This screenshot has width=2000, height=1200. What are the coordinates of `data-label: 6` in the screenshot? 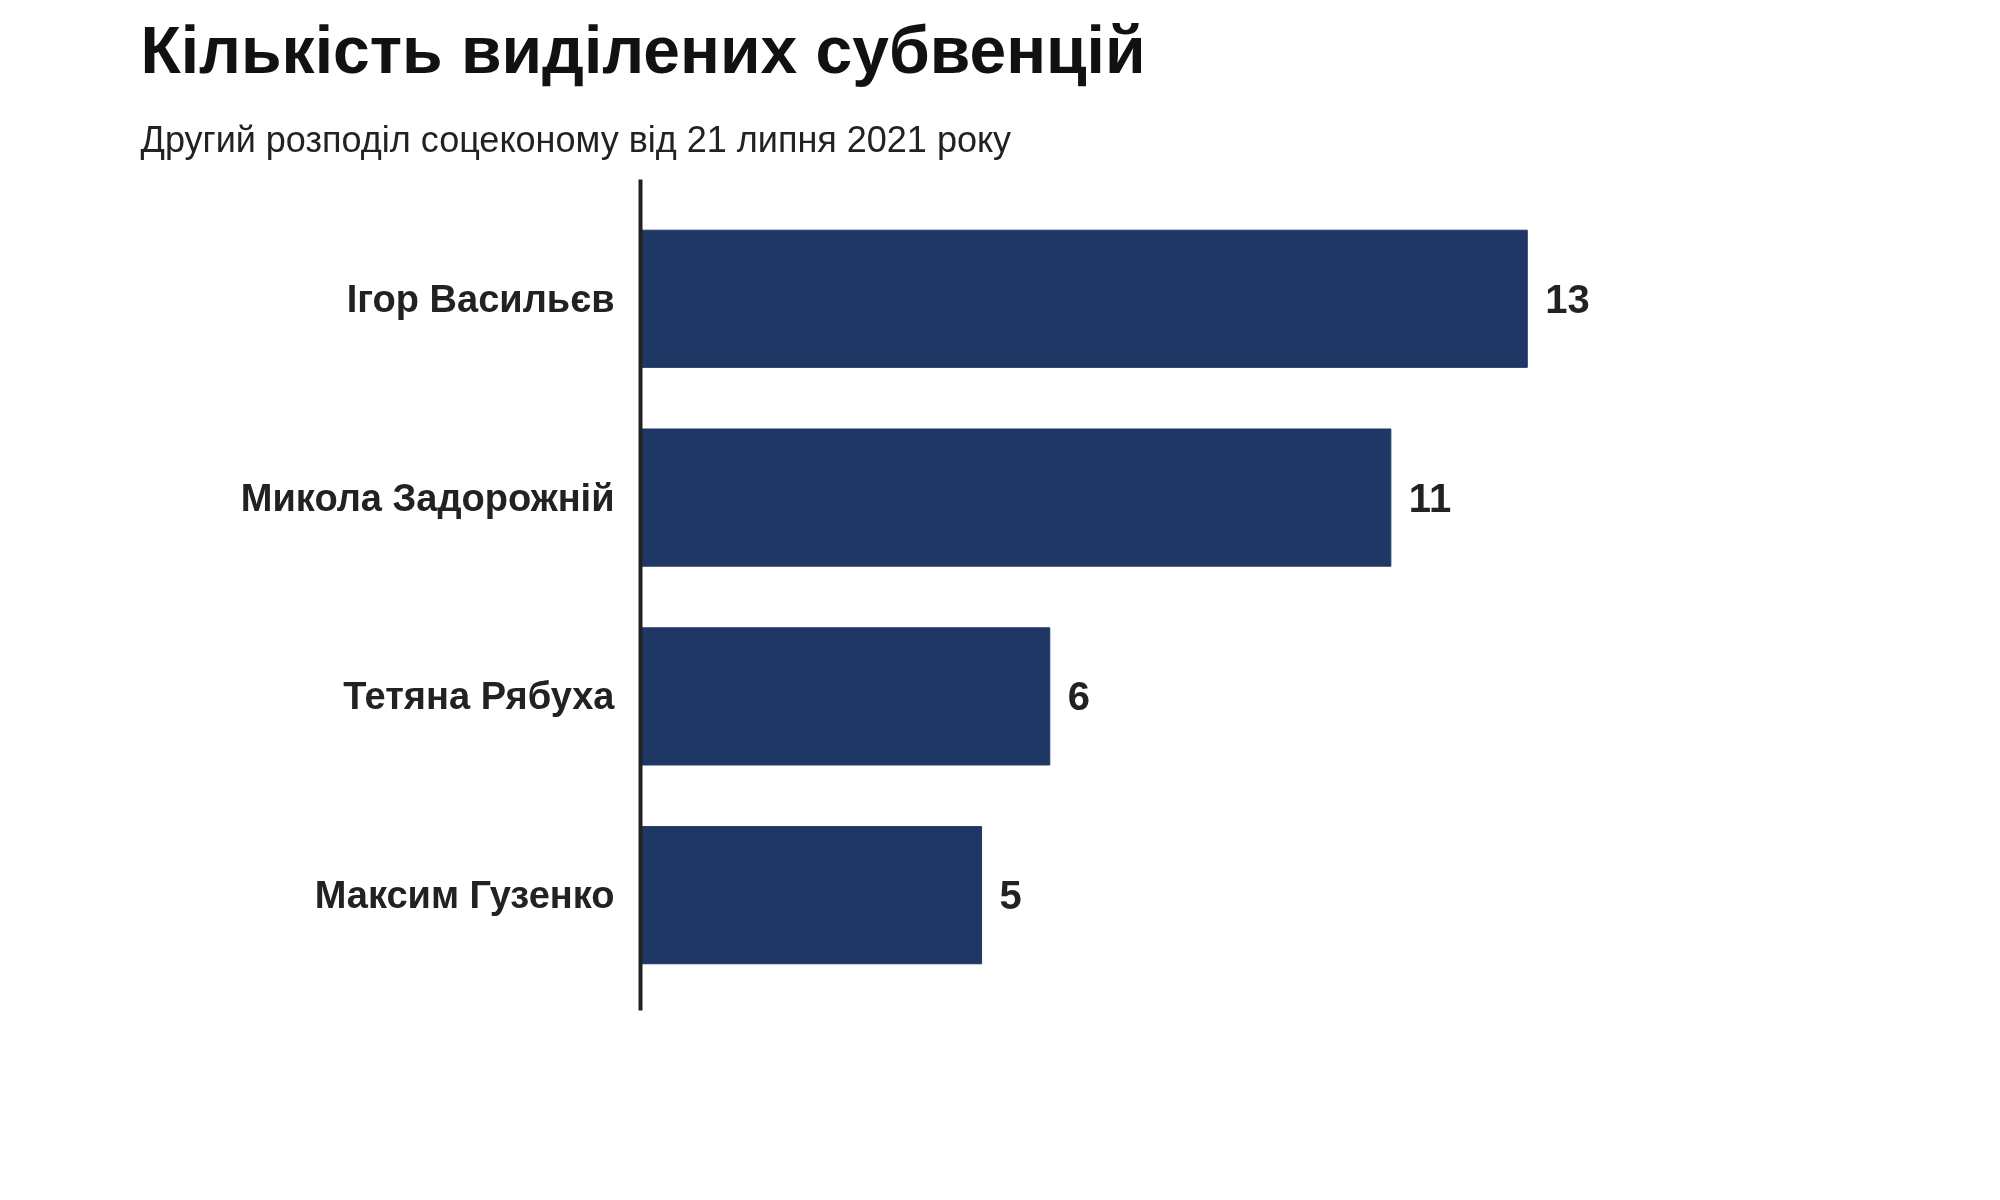 It's located at (1079, 696).